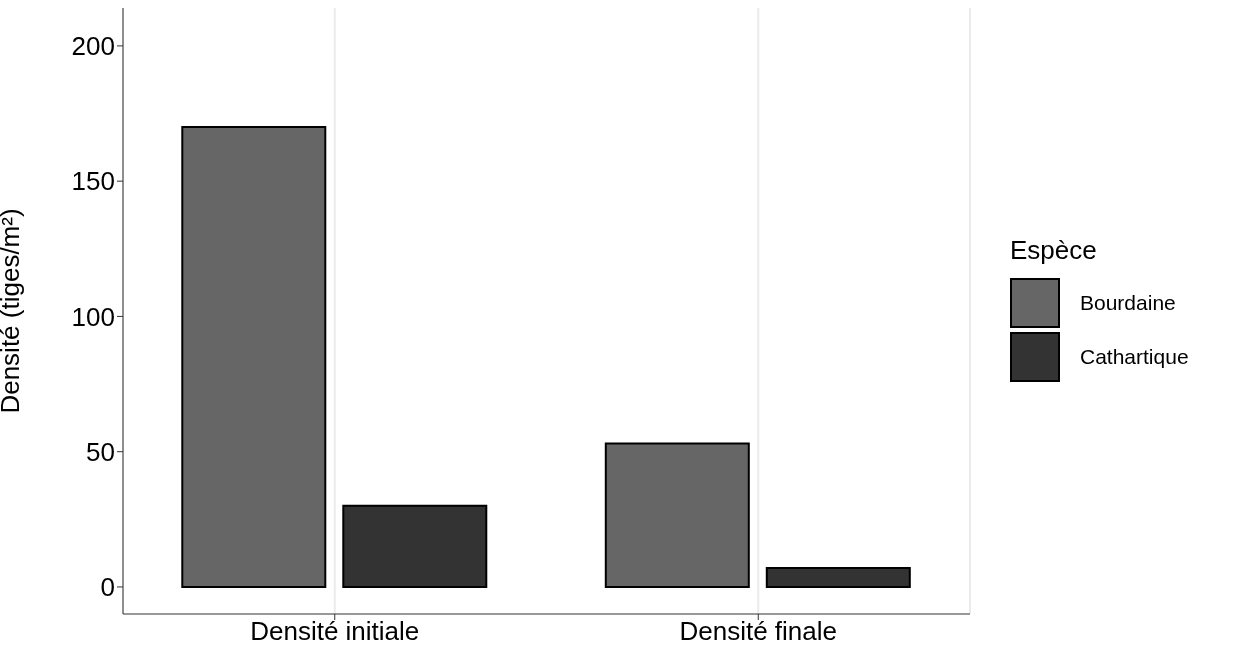 The width and height of the screenshot is (1253, 661). Describe the element at coordinates (1054, 250) in the screenshot. I see `legend-title: Espèce` at that location.